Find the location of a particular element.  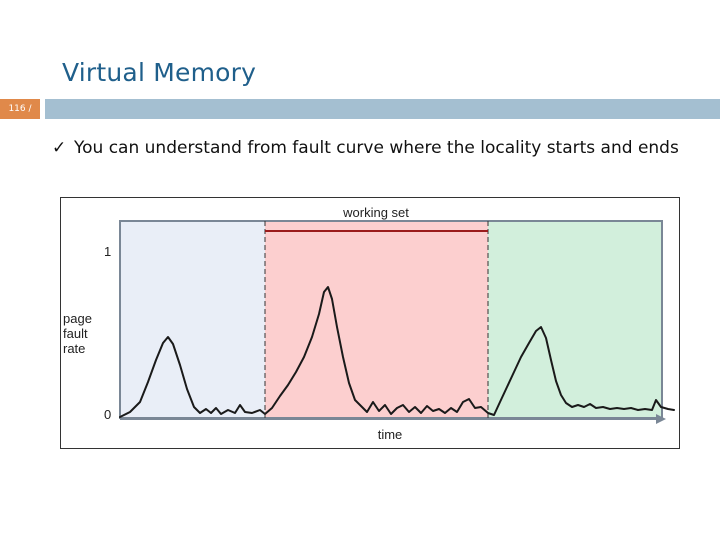

y-label-line-1: page is located at coordinates (77, 318).